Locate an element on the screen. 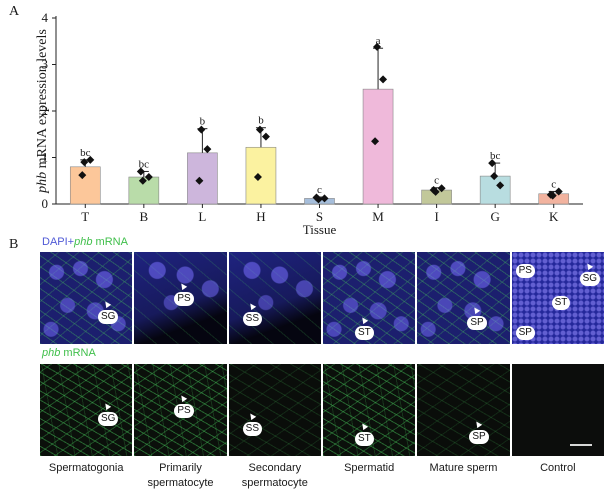  scale-bar is located at coordinates (580, 445).